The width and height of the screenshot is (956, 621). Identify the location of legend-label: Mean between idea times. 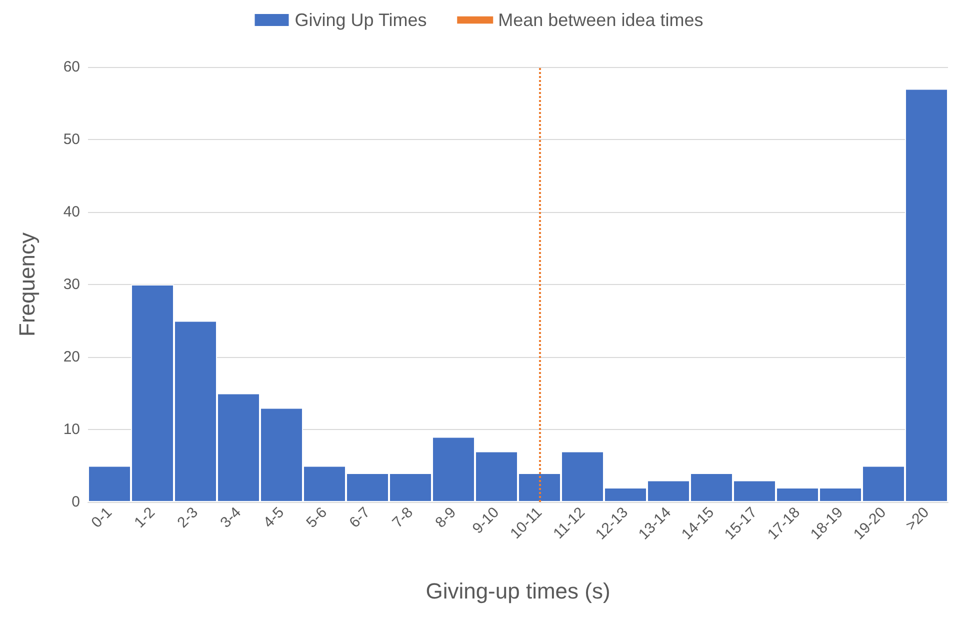
(601, 20).